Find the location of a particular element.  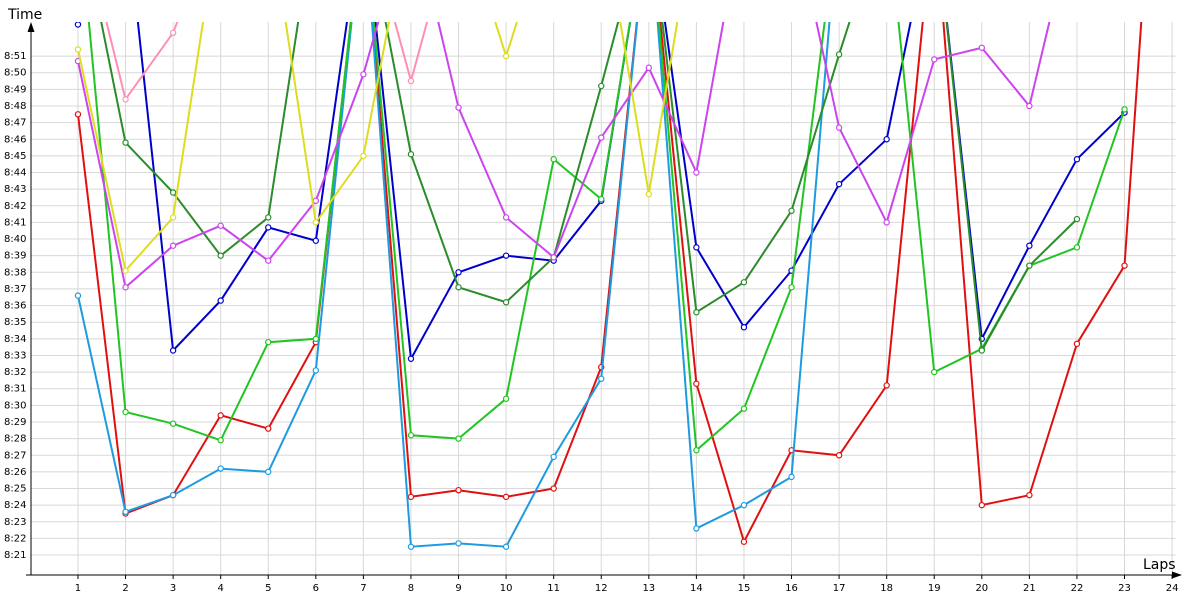

y-tick-label: 8:47 is located at coordinates (15, 123).